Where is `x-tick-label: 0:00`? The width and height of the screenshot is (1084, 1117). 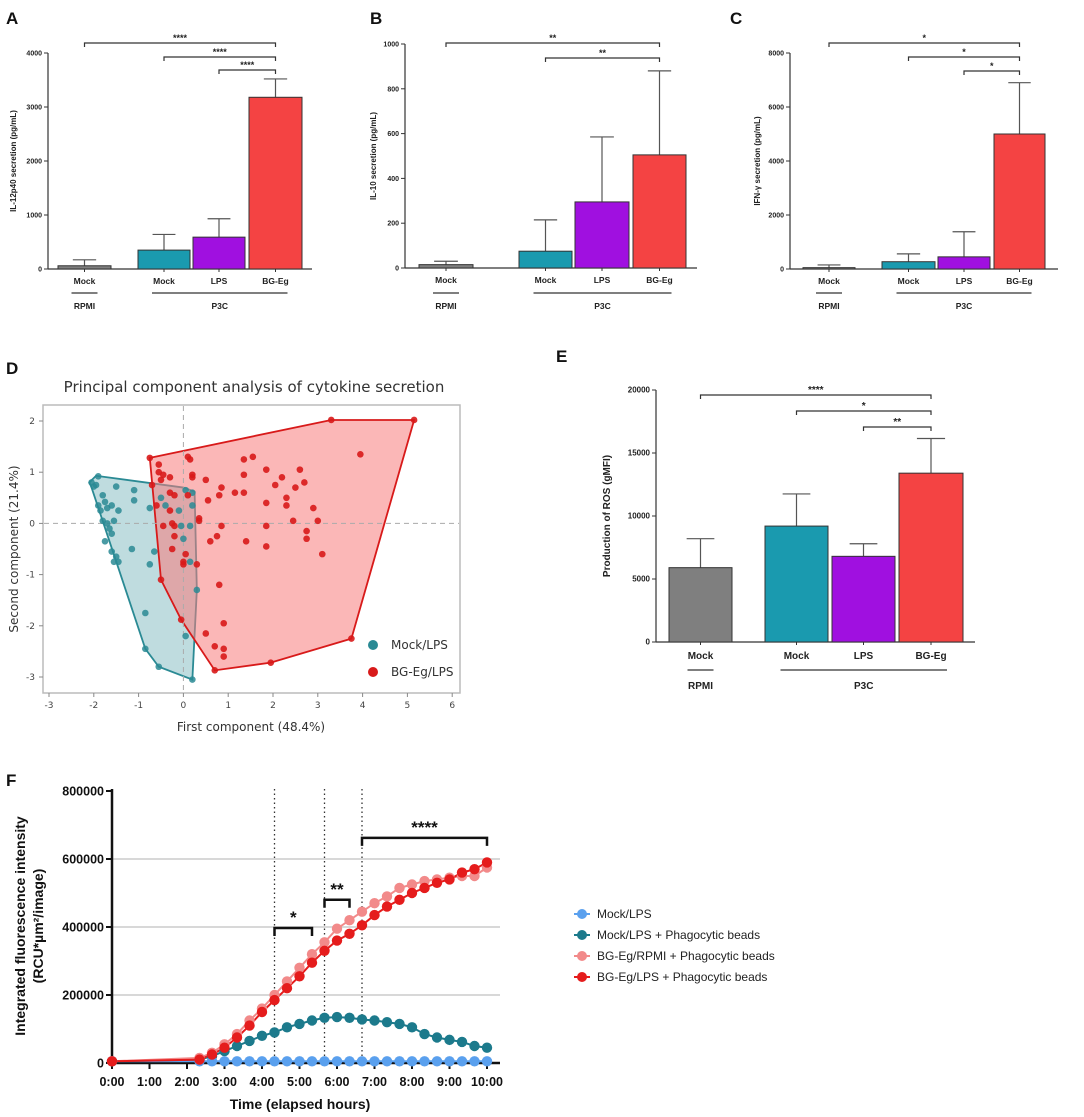 x-tick-label: 0:00 is located at coordinates (111, 1082).